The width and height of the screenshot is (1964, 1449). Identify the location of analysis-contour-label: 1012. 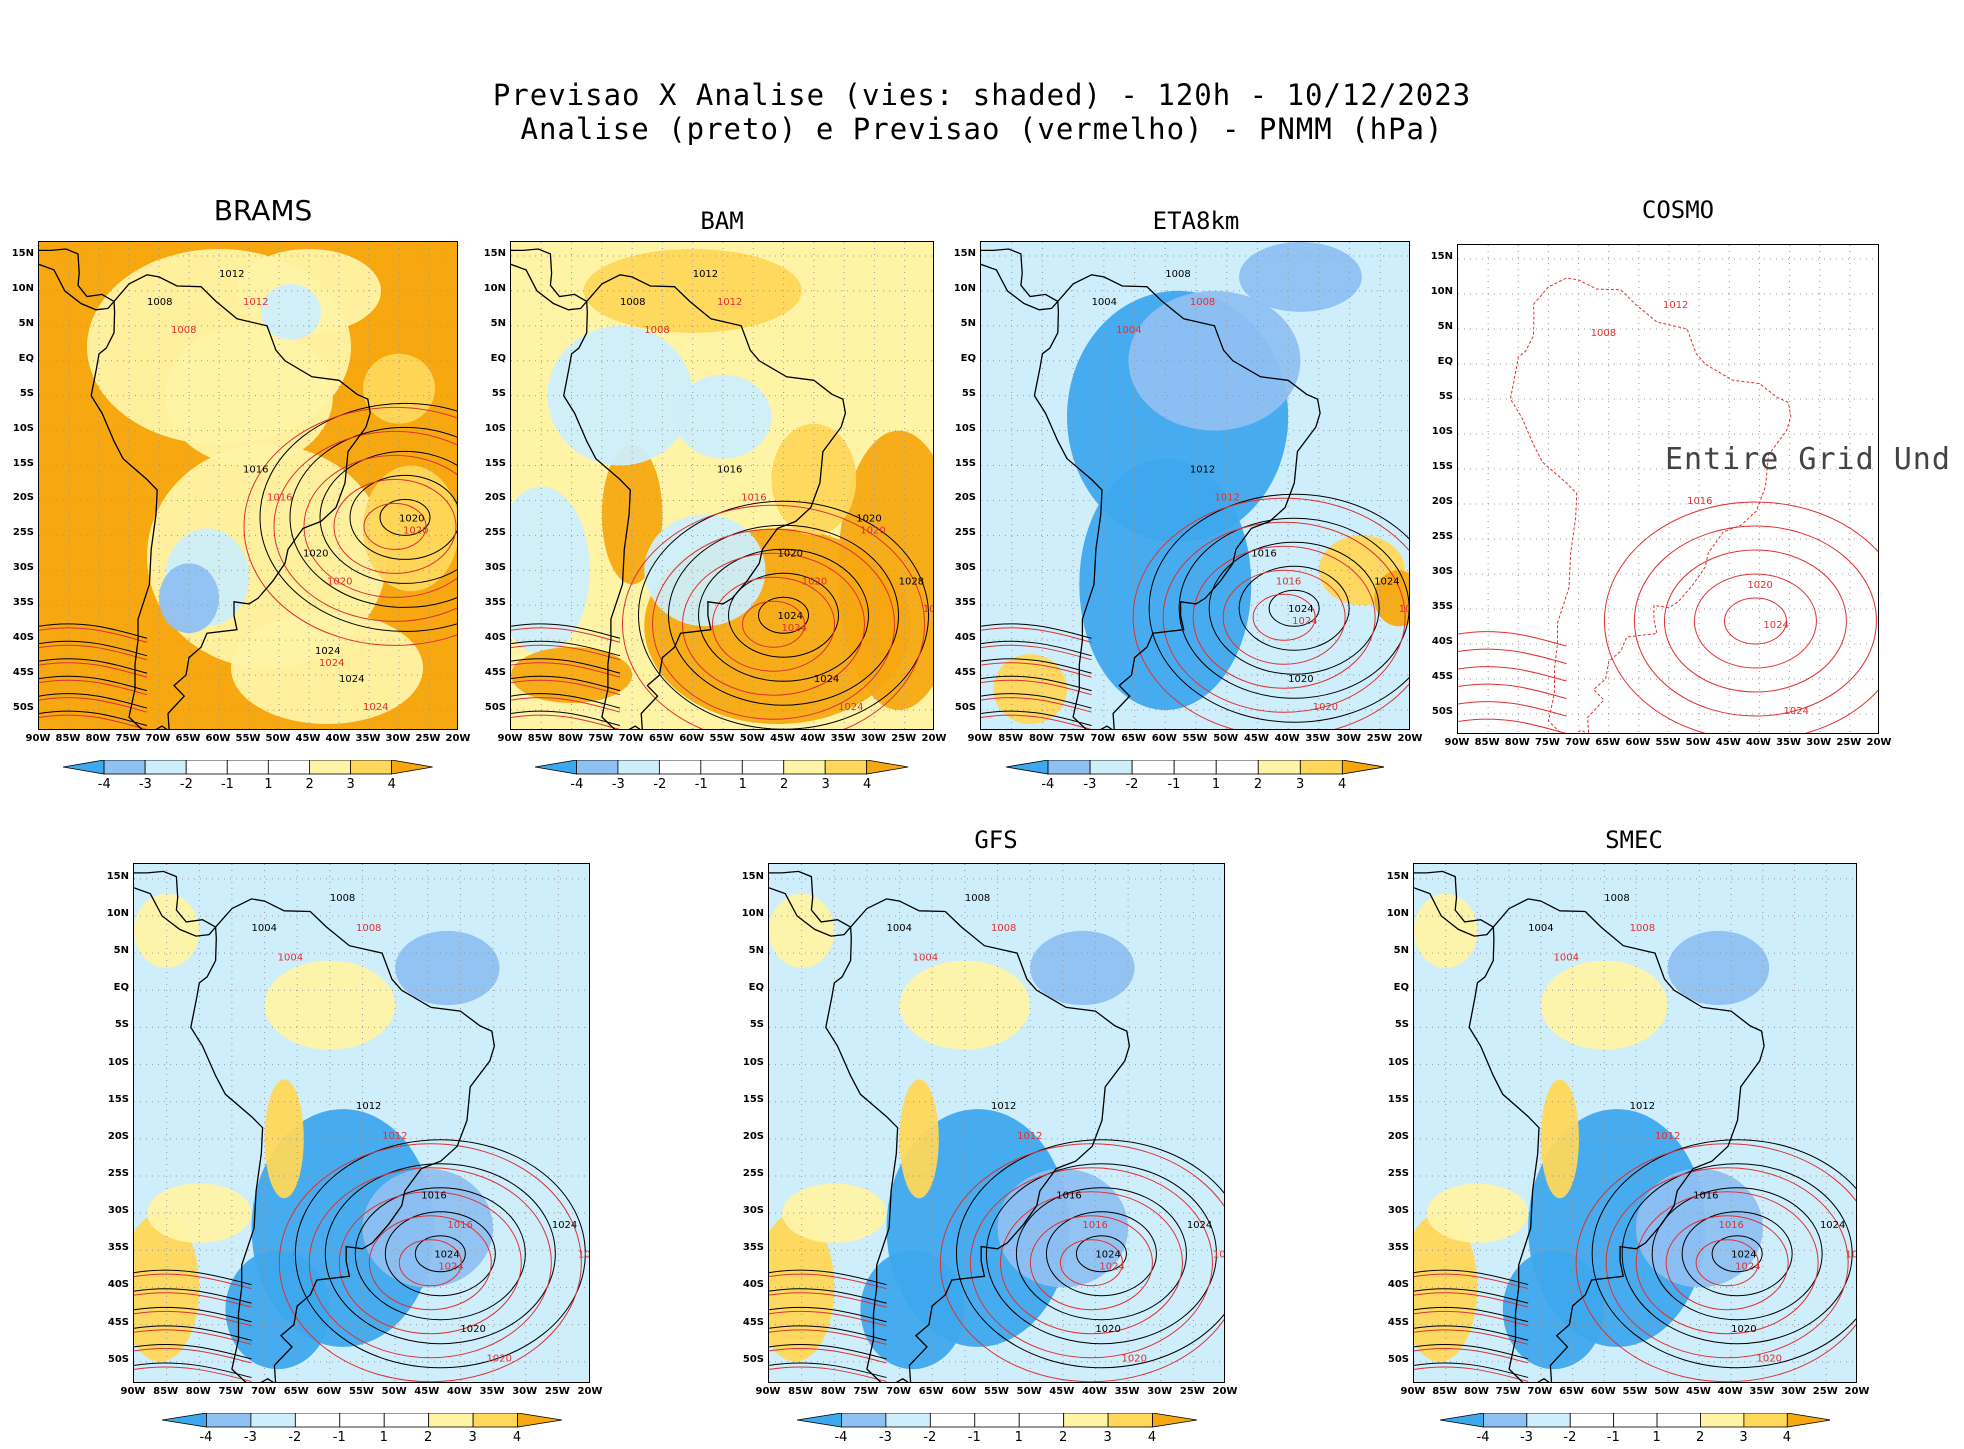
(1003, 1106).